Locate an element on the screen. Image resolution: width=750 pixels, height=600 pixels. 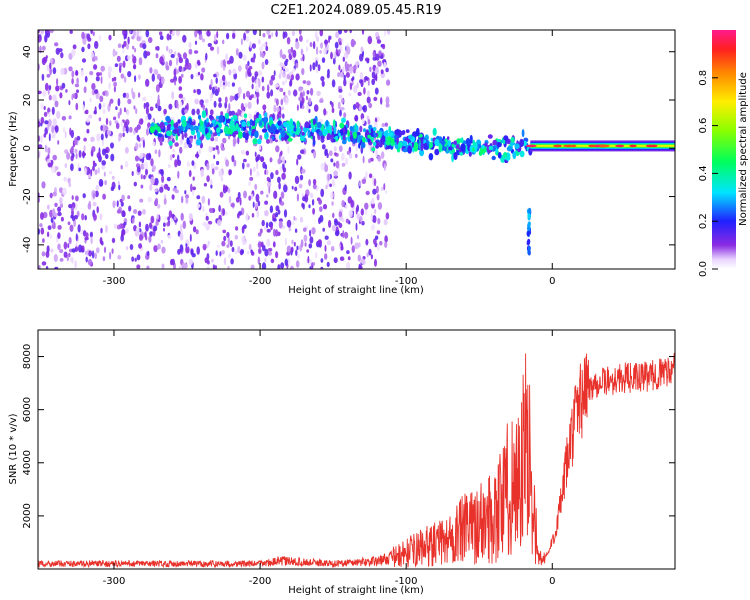
snr-x-tick-label: -100 is located at coordinates (406, 581).